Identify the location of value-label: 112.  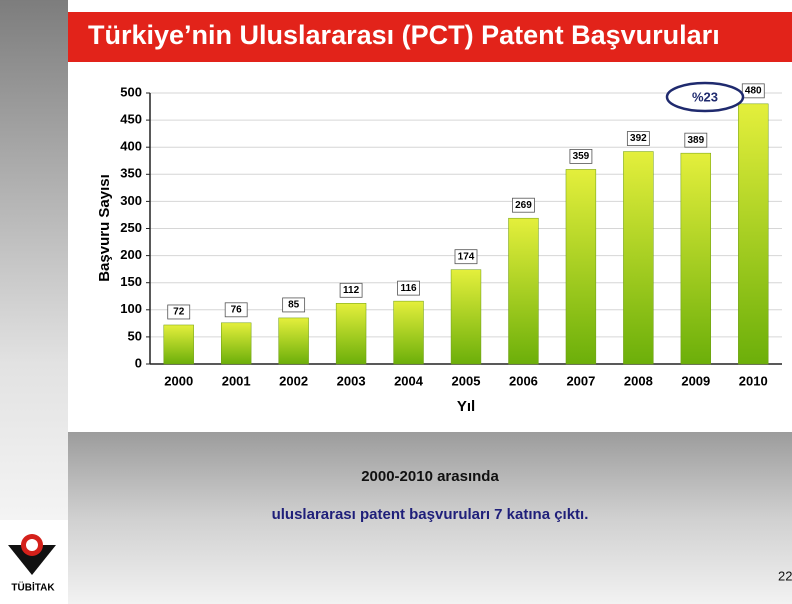
(351, 290).